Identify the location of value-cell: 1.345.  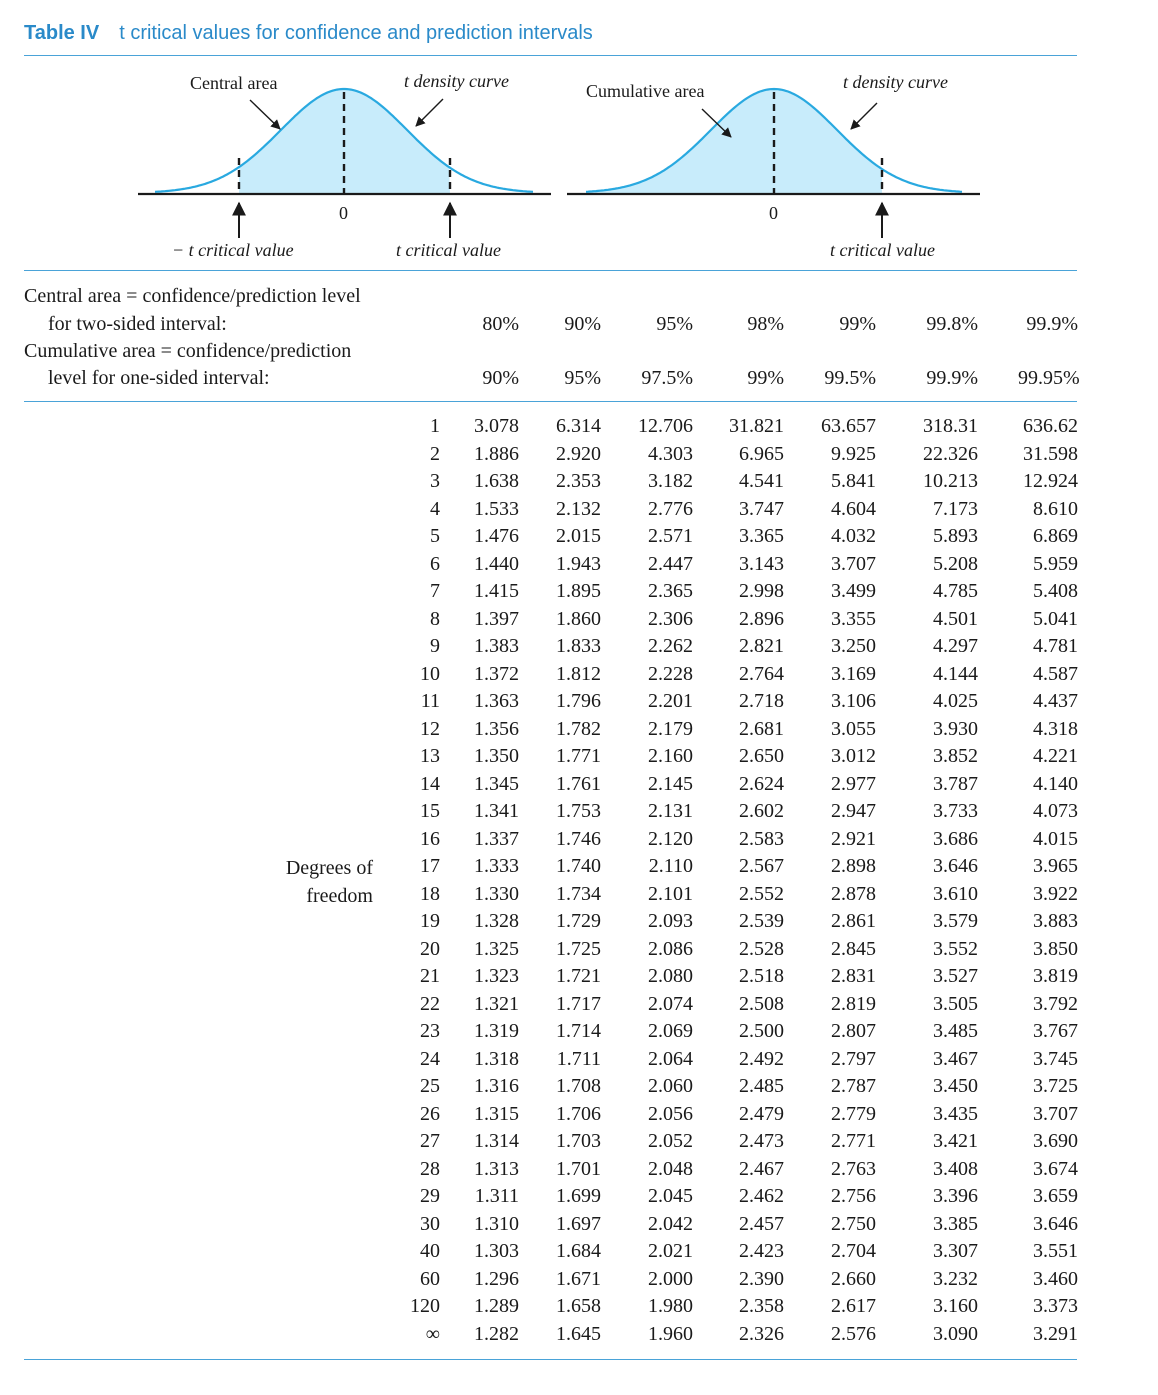
(496, 783).